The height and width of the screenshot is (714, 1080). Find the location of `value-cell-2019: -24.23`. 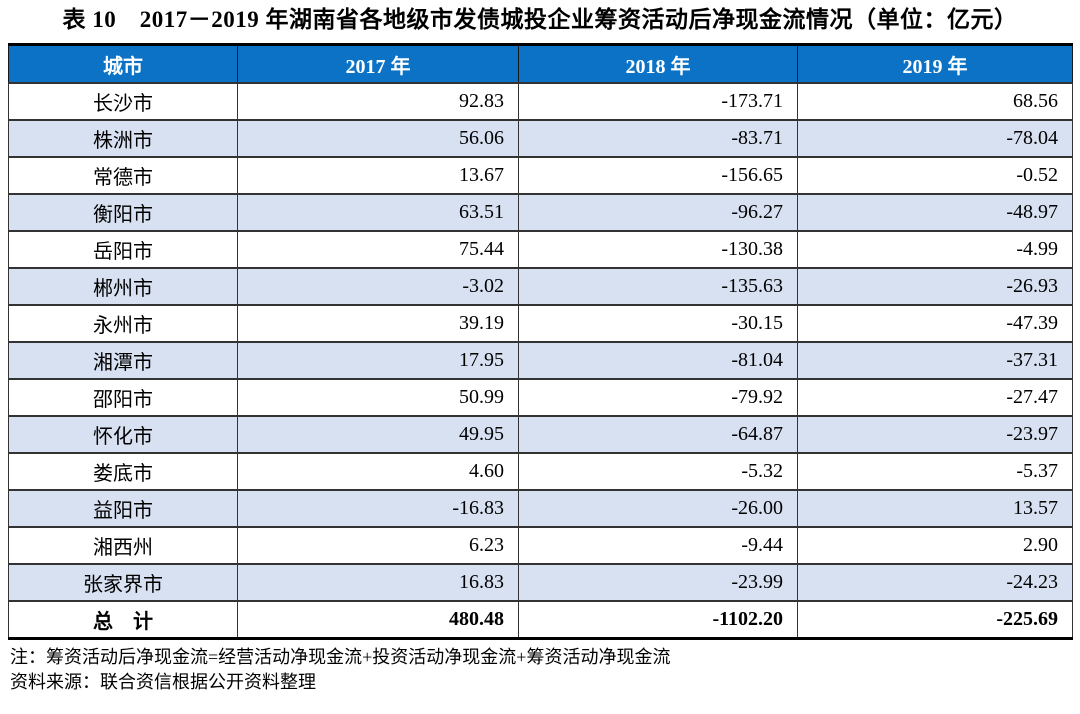

value-cell-2019: -24.23 is located at coordinates (935, 582).